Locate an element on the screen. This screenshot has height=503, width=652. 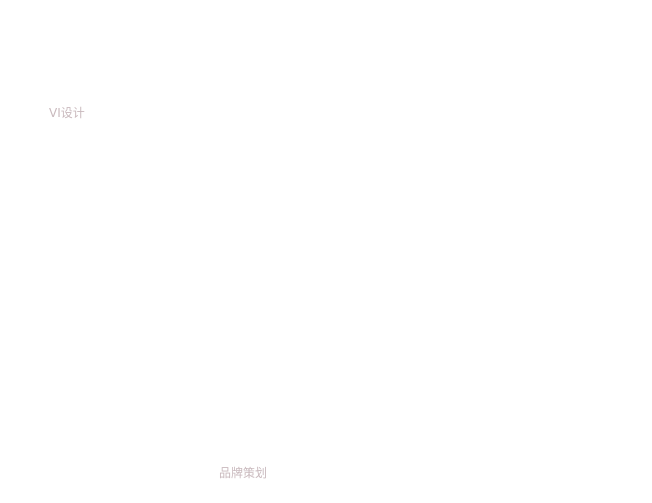
brand-planning-label: 品牌策划 is located at coordinates (243, 473).